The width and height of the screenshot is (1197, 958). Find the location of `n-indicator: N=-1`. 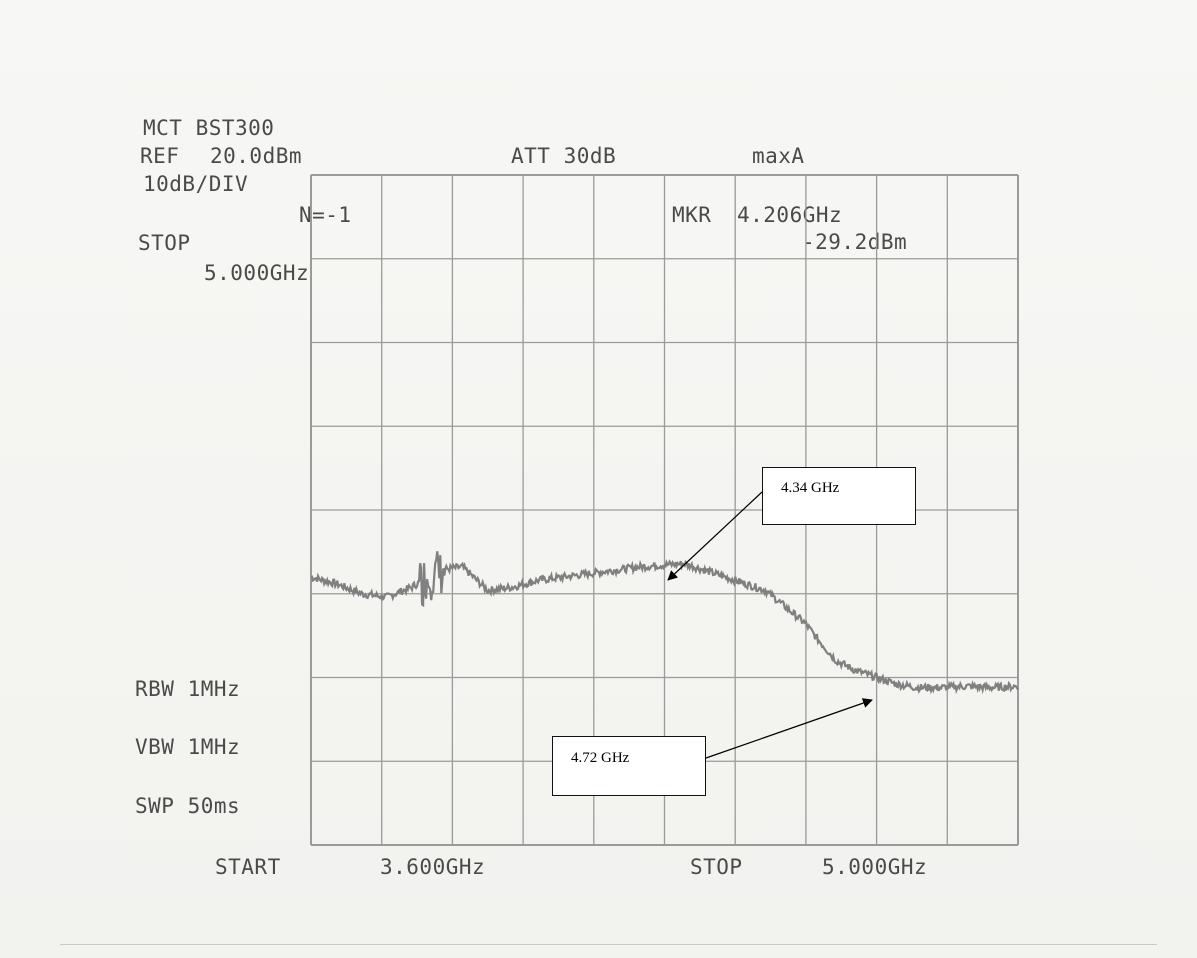

n-indicator: N=-1 is located at coordinates (325, 215).